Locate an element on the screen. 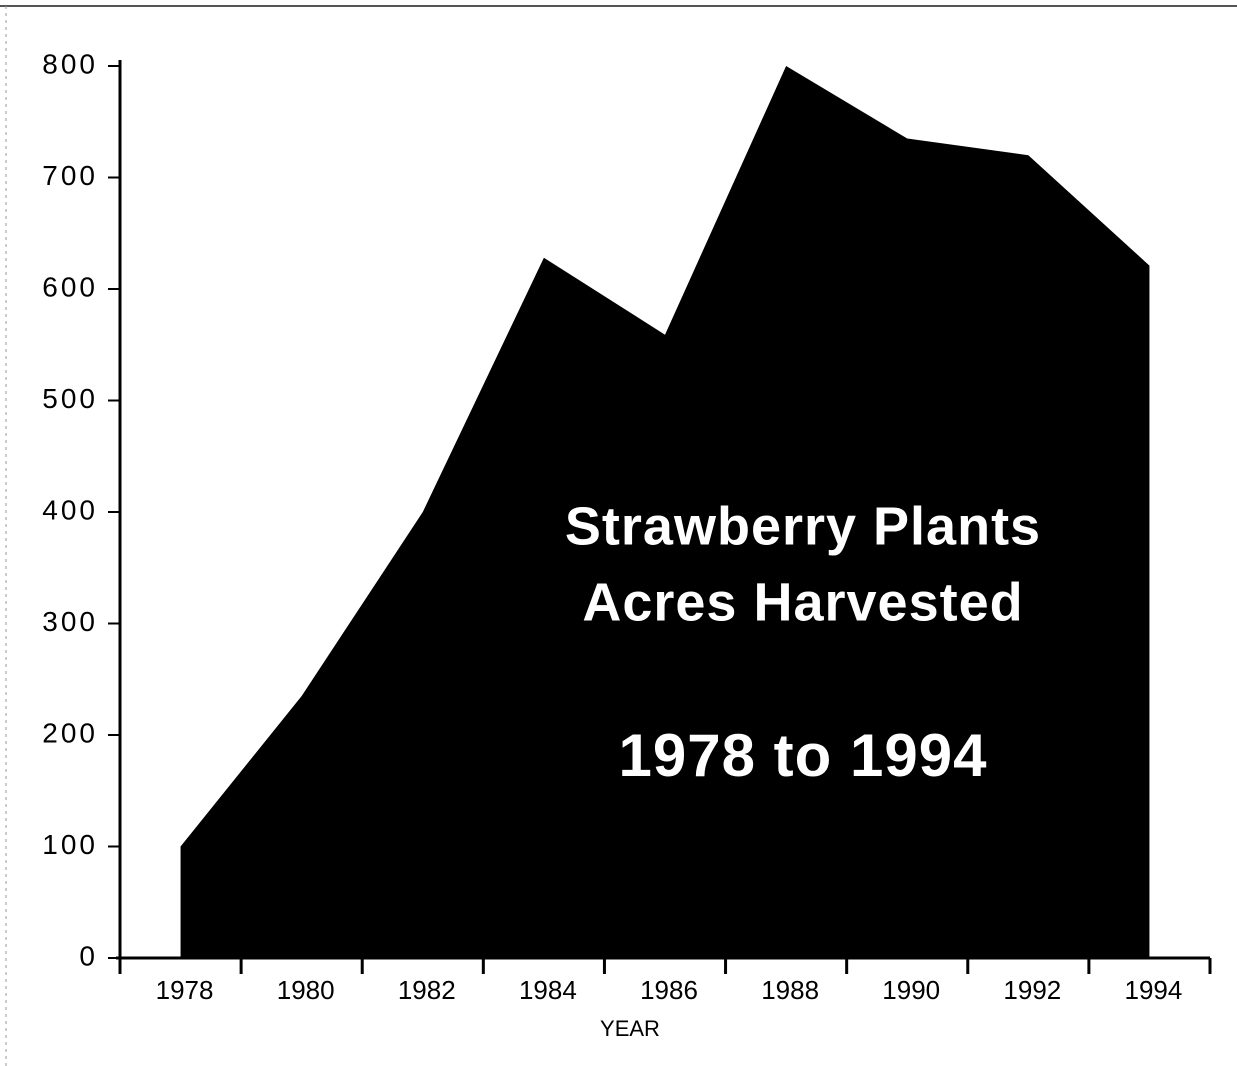 The width and height of the screenshot is (1237, 1066). y-tick-label: 100 is located at coordinates (70, 844).